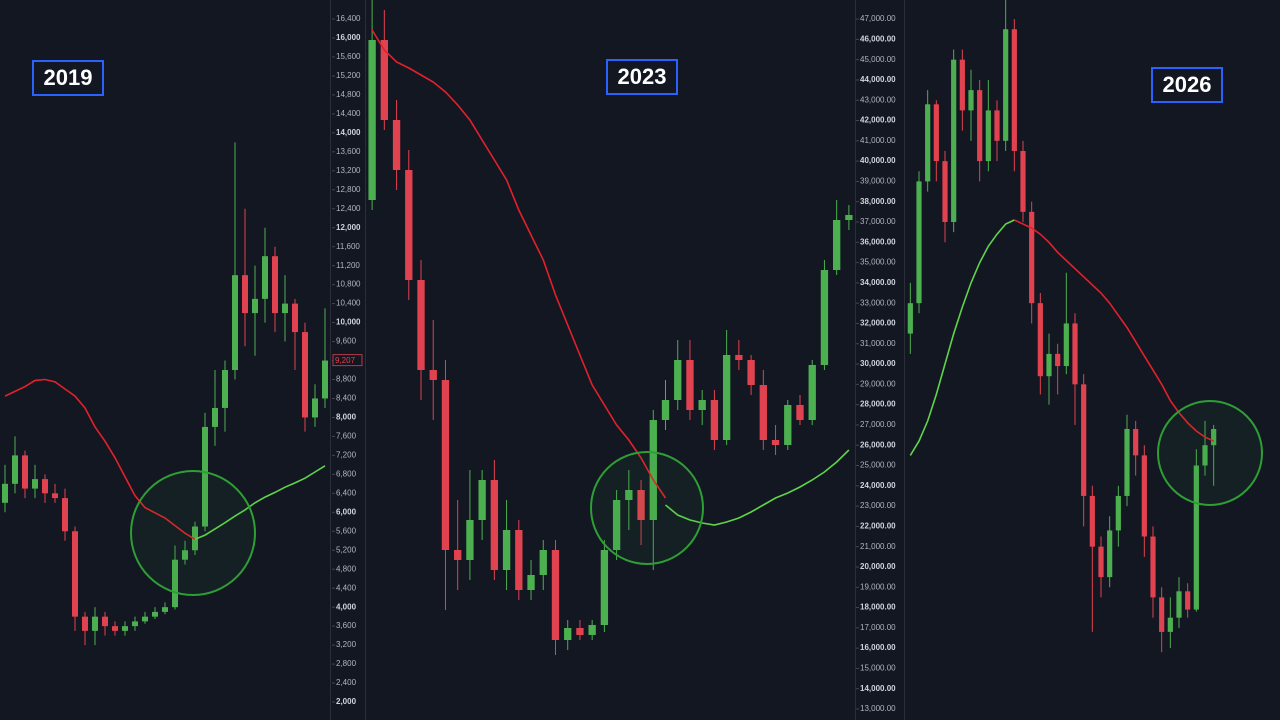  What do you see at coordinates (878, 708) in the screenshot?
I see `y-tick-label: 13,000.00` at bounding box center [878, 708].